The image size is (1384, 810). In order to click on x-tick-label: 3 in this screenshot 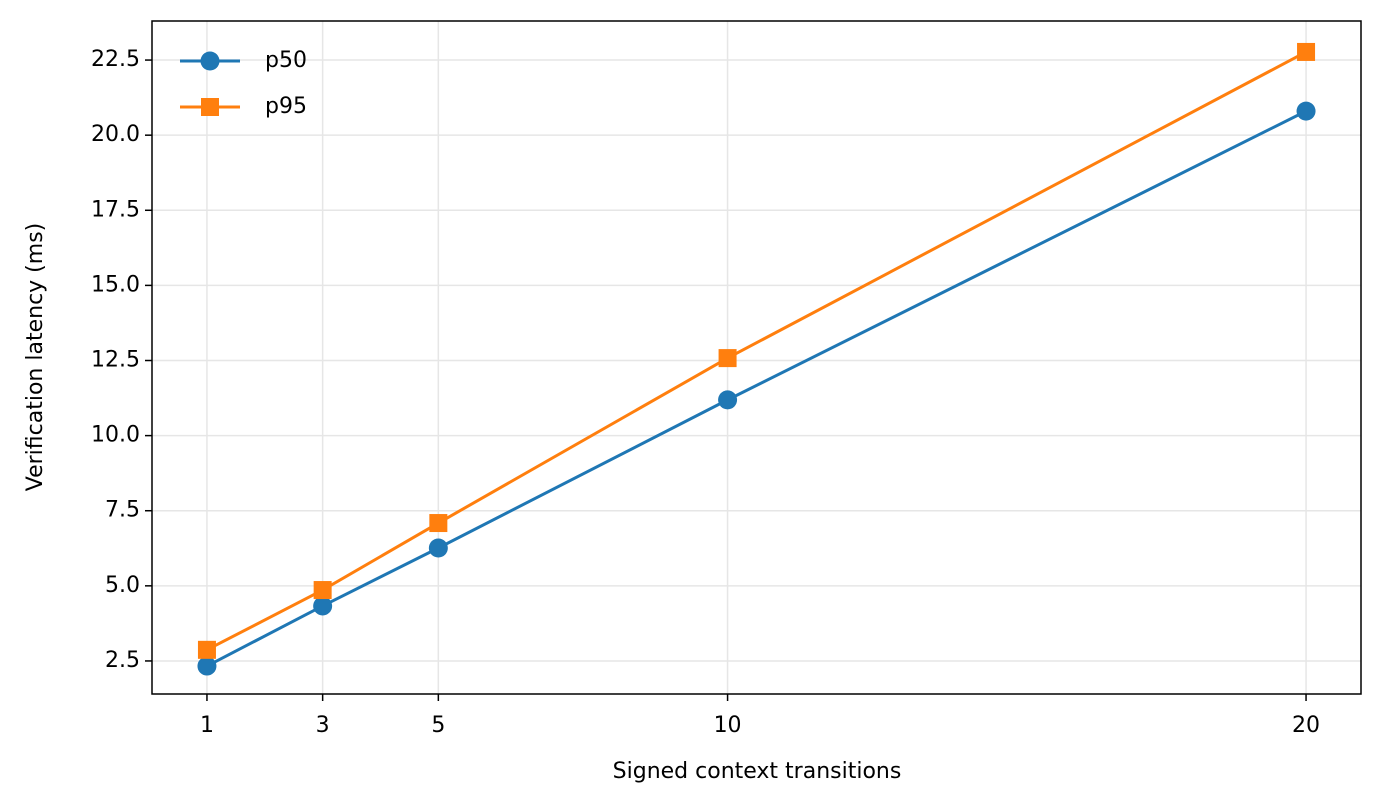, I will do `click(323, 725)`.